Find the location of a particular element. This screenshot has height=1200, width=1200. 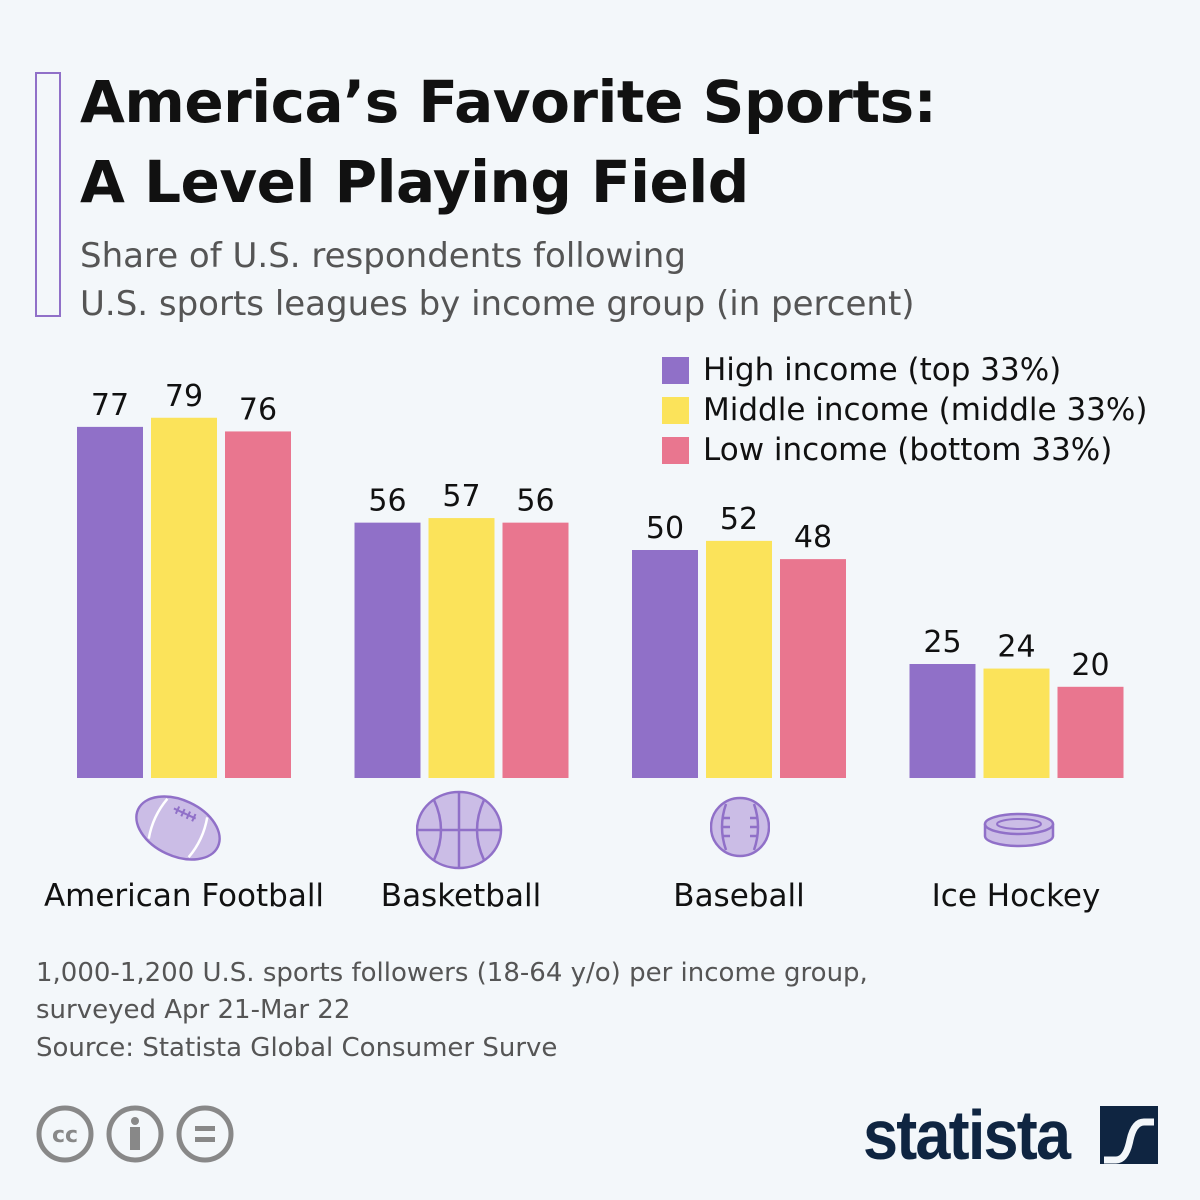

hockey-puck-icon is located at coordinates (1019, 830).